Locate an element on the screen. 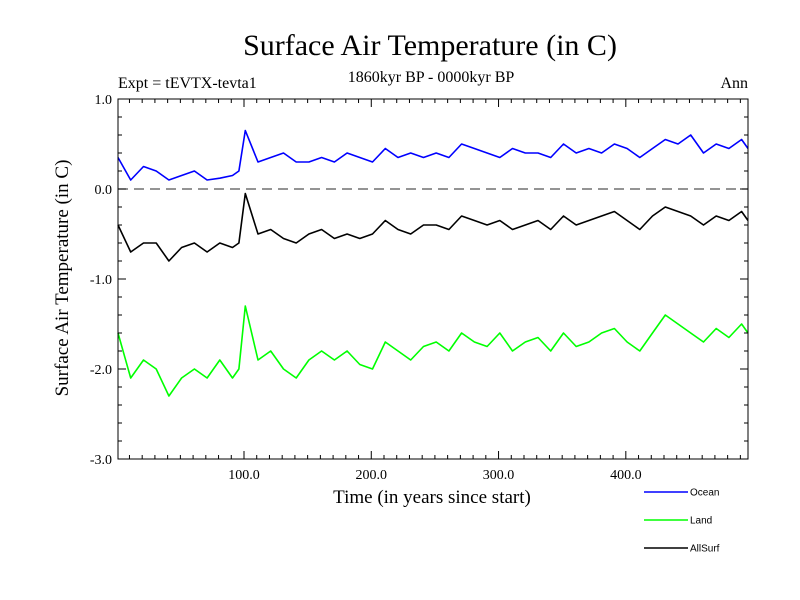 The height and width of the screenshot is (600, 800). legend-label-land: Land is located at coordinates (701, 521).